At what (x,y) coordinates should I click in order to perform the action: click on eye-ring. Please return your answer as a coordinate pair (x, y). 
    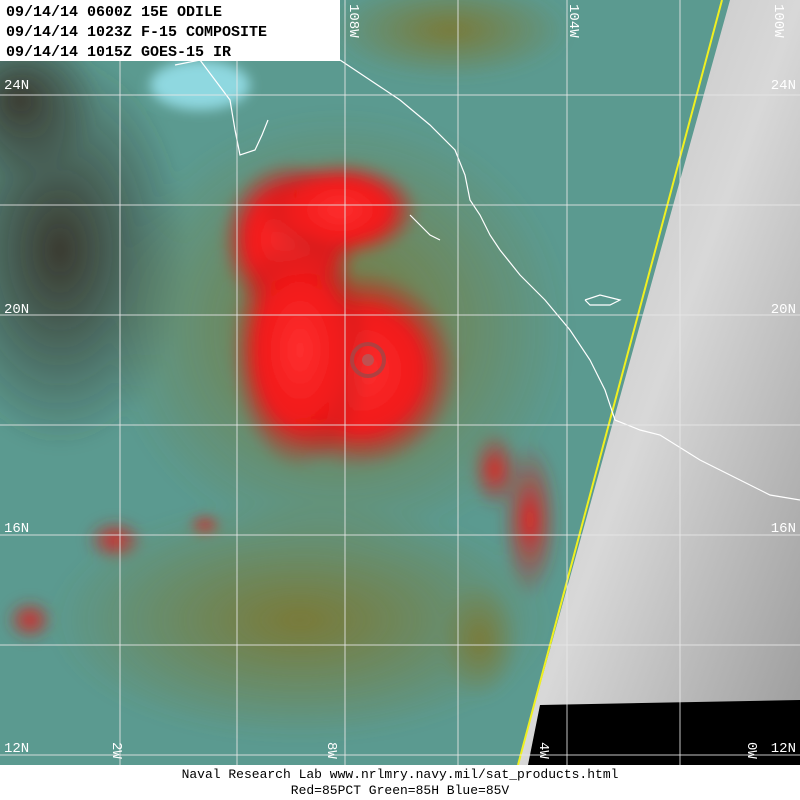
    Looking at the image, I should click on (368, 360).